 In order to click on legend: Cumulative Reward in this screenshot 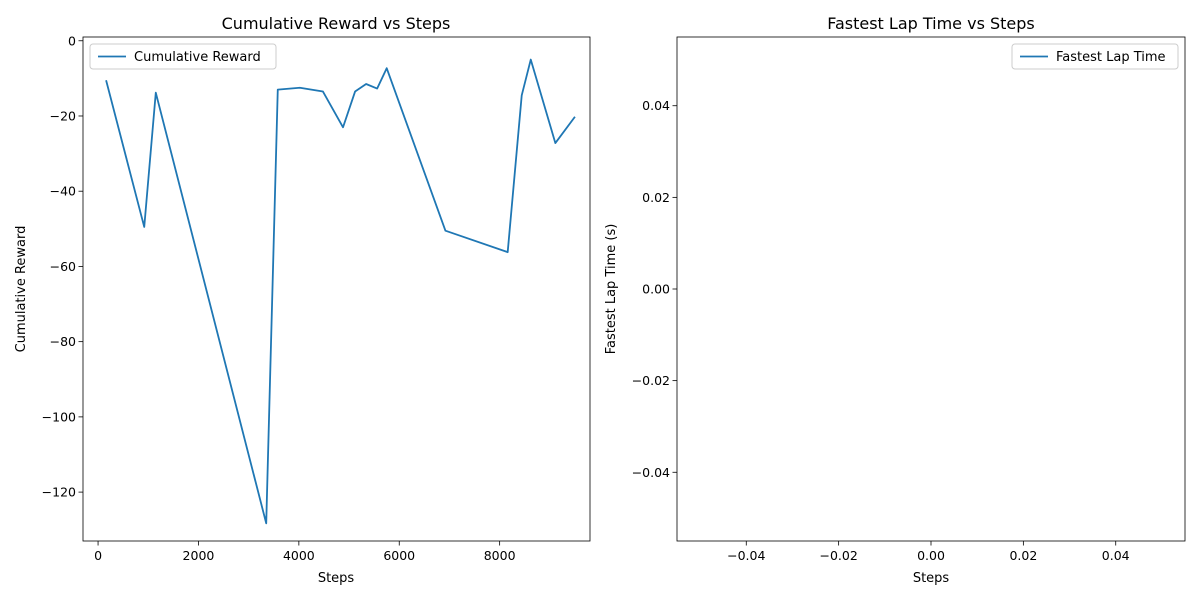, I will do `click(183, 56)`.